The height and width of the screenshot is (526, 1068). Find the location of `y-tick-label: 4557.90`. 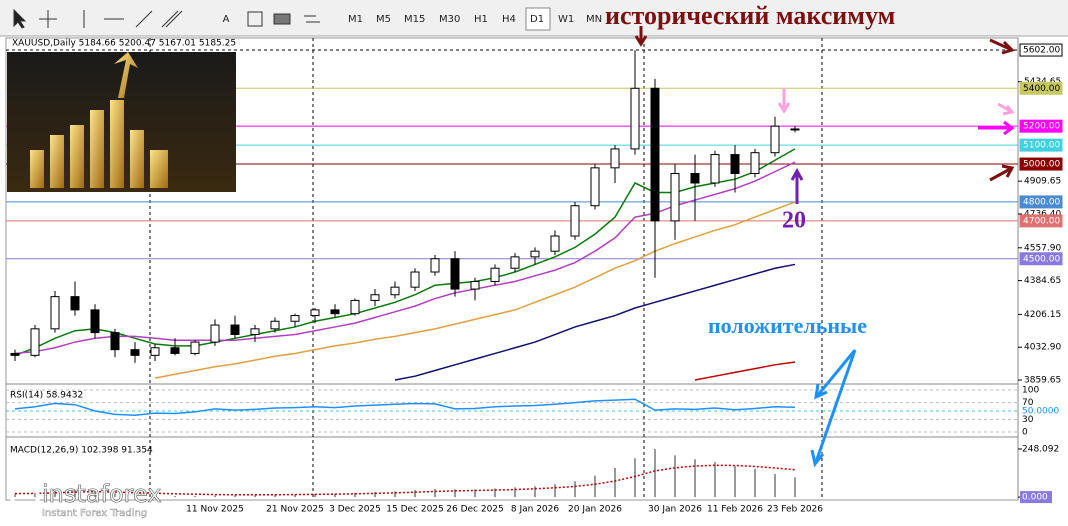

y-tick-label: 4557.90 is located at coordinates (1042, 248).